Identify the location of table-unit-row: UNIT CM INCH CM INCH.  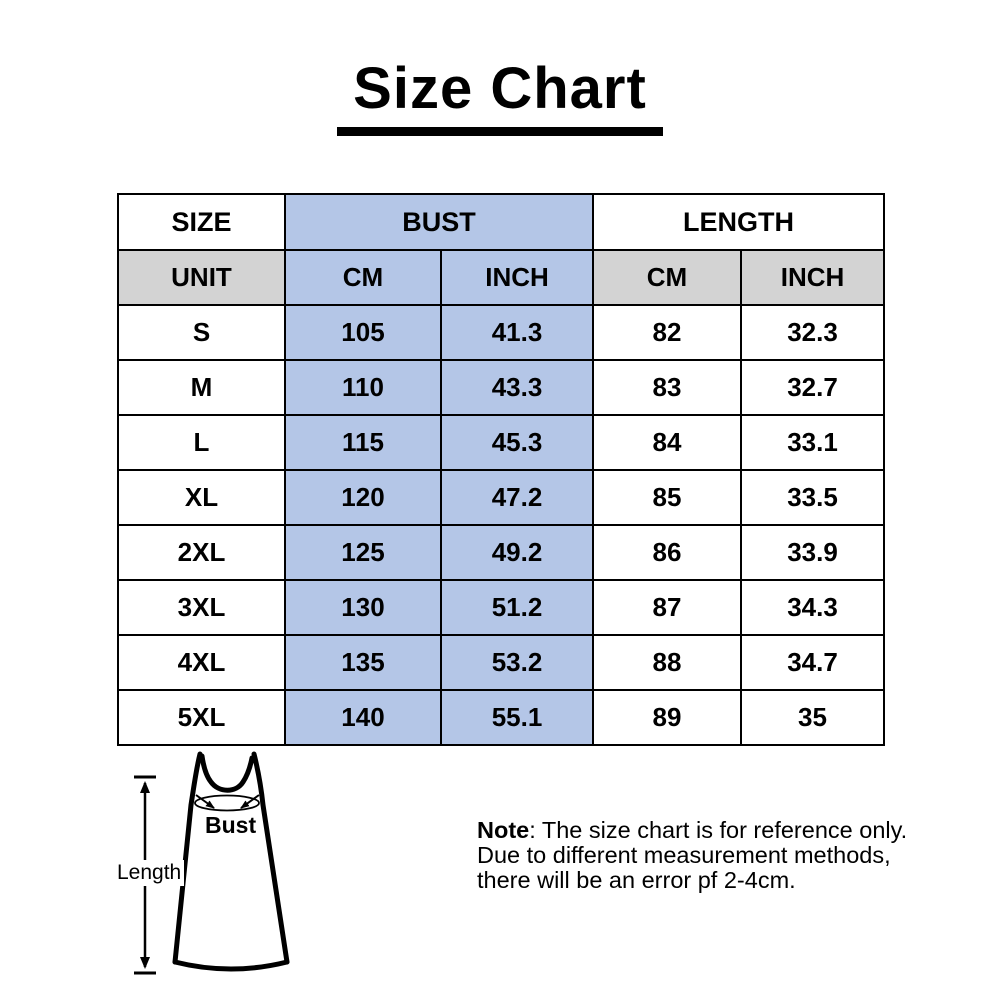
(501, 277).